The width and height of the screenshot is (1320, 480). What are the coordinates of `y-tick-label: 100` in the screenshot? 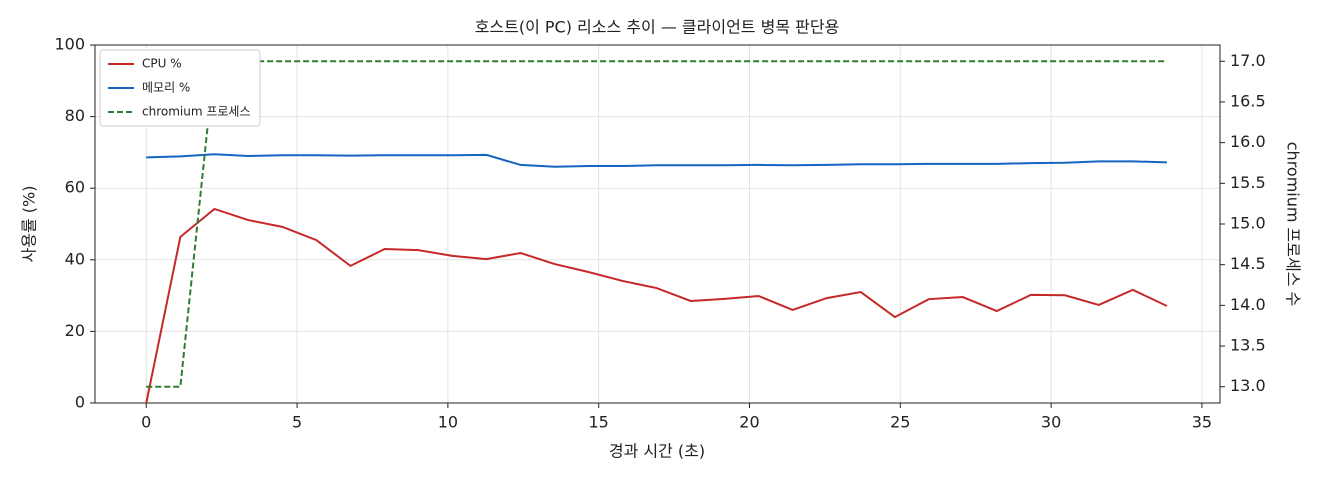 It's located at (69, 44).